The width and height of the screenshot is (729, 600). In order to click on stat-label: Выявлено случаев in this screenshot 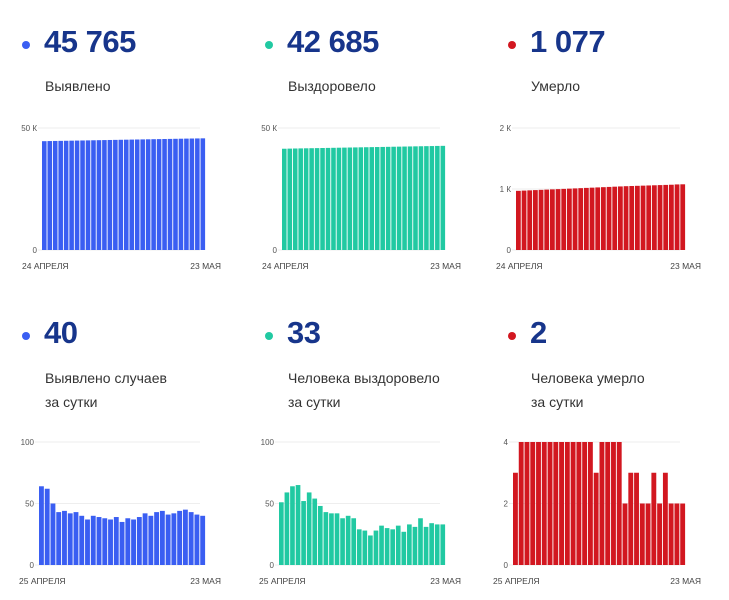, I will do `click(106, 378)`.